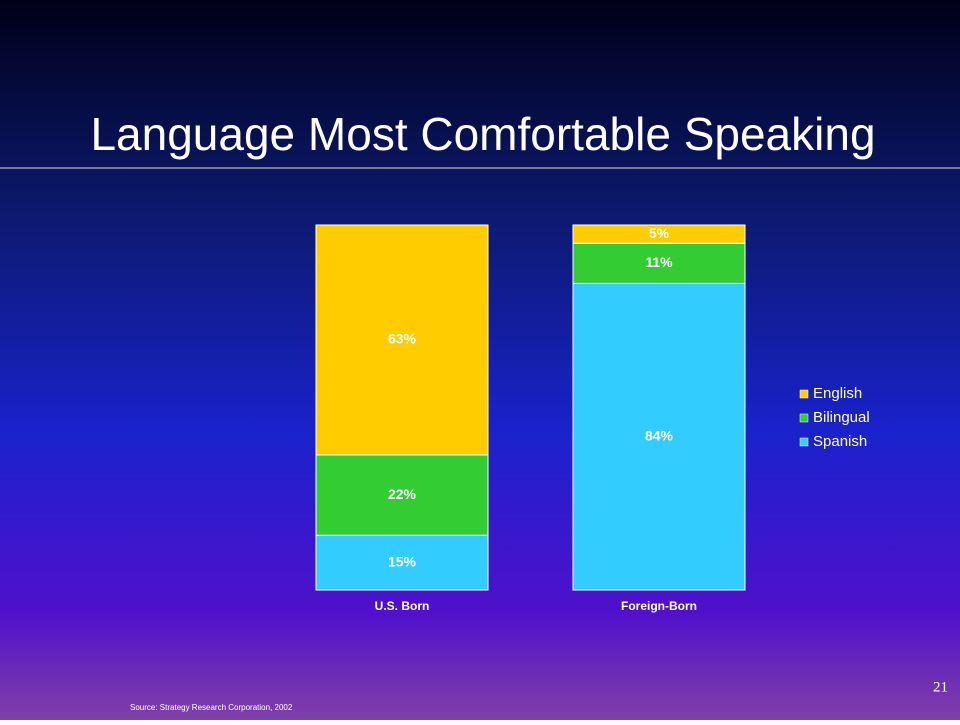  Describe the element at coordinates (841, 417) in the screenshot. I see `legend-label: Bilingual` at that location.